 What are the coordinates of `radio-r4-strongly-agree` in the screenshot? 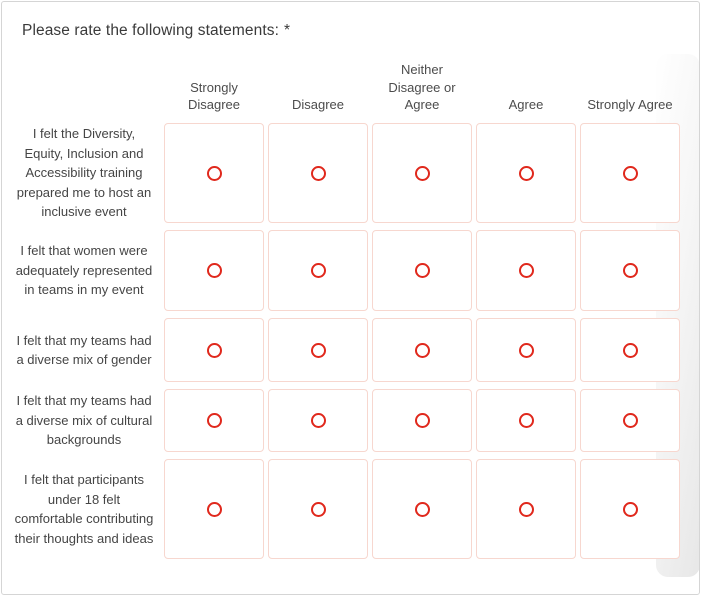 It's located at (630, 420).